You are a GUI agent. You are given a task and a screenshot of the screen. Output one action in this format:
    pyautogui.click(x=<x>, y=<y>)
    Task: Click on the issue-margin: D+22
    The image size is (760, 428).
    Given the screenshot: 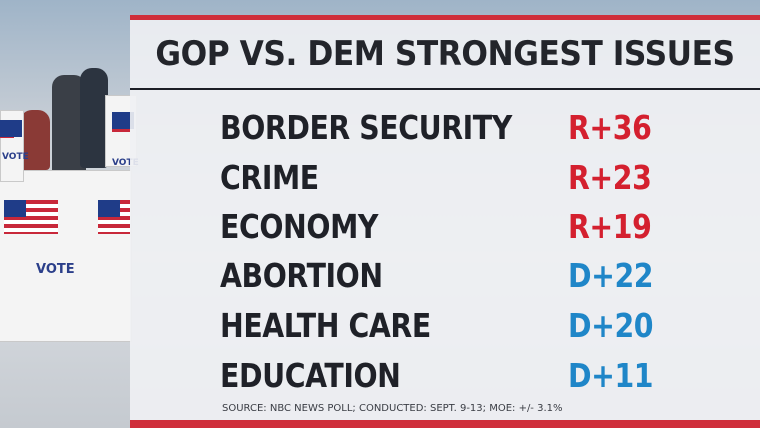 What is the action you would take?
    pyautogui.click(x=611, y=275)
    